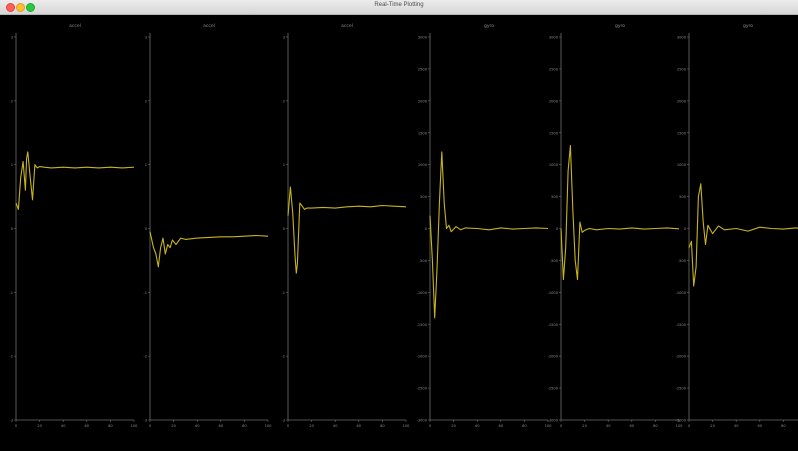  Describe the element at coordinates (10, 7) in the screenshot. I see `close-window-button` at that location.